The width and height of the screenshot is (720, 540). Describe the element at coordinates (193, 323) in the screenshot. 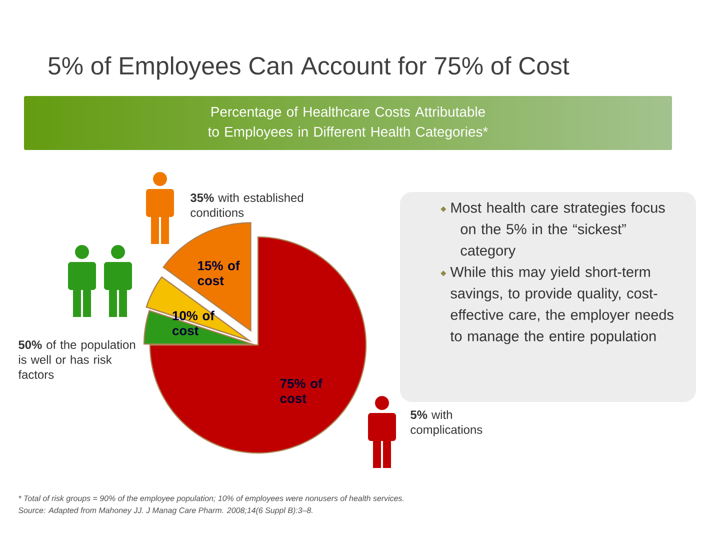

I see `text: 10% of cost` at that location.